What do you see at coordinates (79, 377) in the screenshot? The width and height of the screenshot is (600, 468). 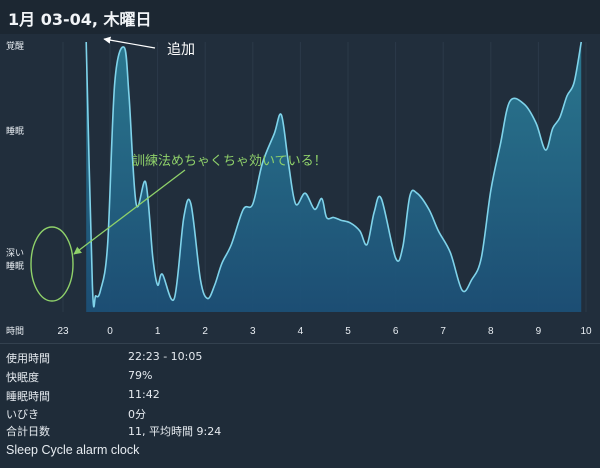 I see `stat-row: 快眠度 79%` at bounding box center [79, 377].